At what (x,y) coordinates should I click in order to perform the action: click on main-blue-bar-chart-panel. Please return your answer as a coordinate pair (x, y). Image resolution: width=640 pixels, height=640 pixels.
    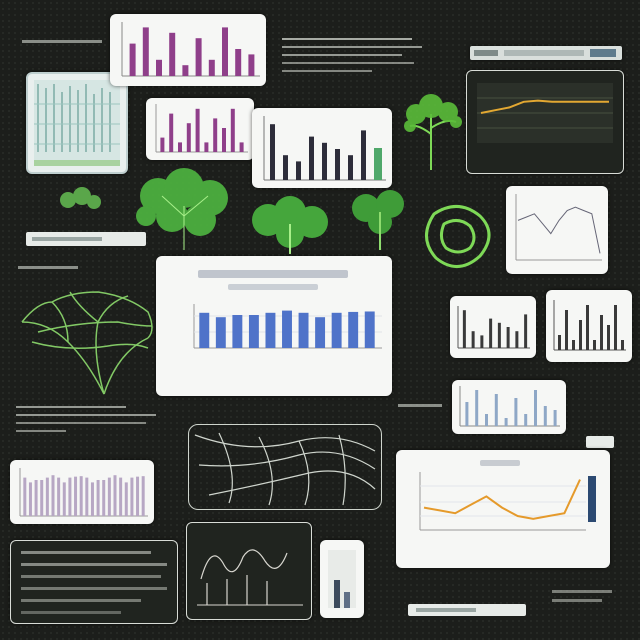
    Looking at the image, I should click on (274, 326).